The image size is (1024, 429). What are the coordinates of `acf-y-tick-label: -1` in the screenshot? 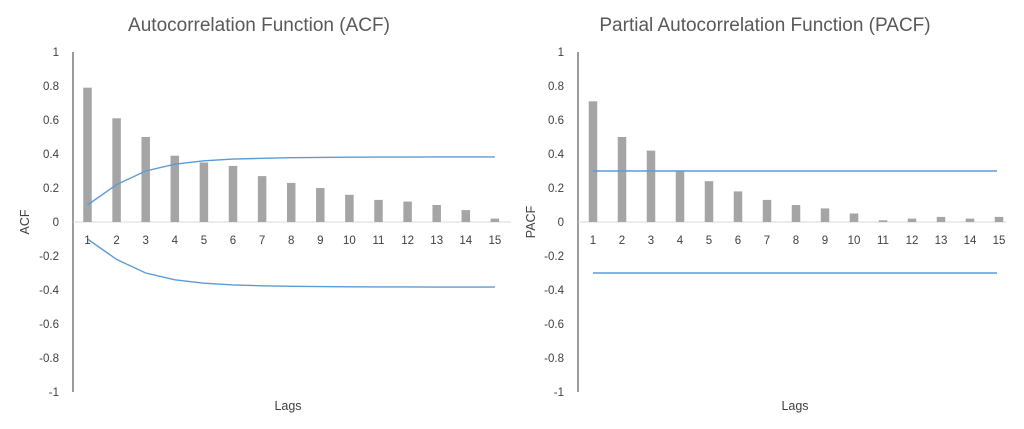 It's located at (54, 393).